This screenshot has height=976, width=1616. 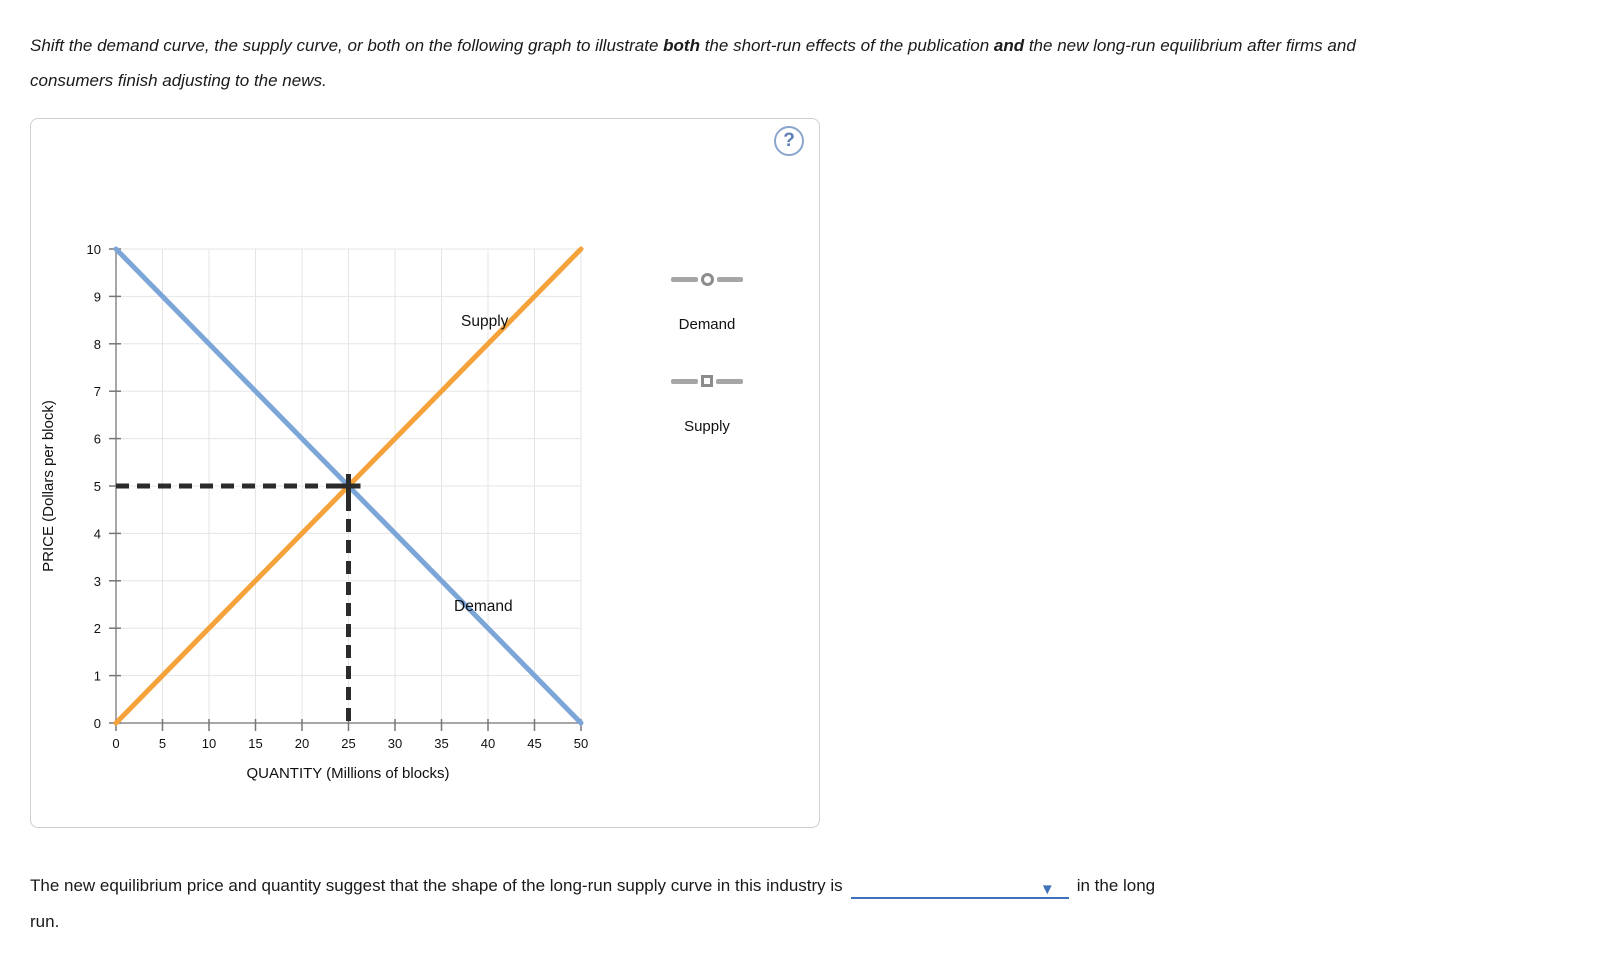 What do you see at coordinates (846, 45) in the screenshot?
I see `instruction-segment: the short-run effects of the publication` at bounding box center [846, 45].